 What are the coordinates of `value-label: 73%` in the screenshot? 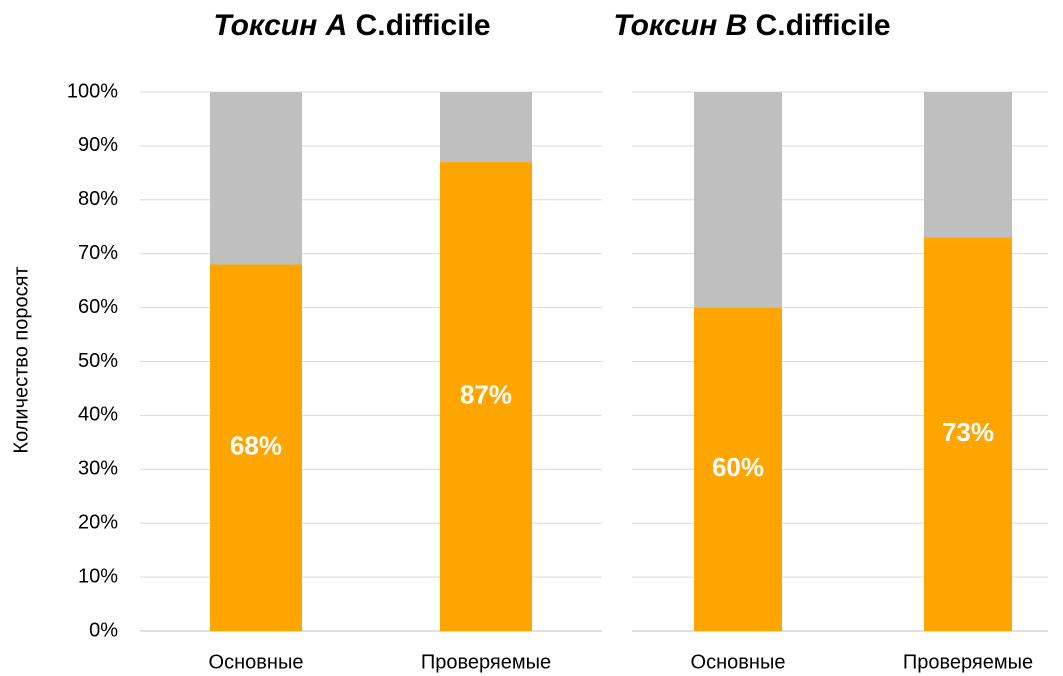 It's located at (968, 432).